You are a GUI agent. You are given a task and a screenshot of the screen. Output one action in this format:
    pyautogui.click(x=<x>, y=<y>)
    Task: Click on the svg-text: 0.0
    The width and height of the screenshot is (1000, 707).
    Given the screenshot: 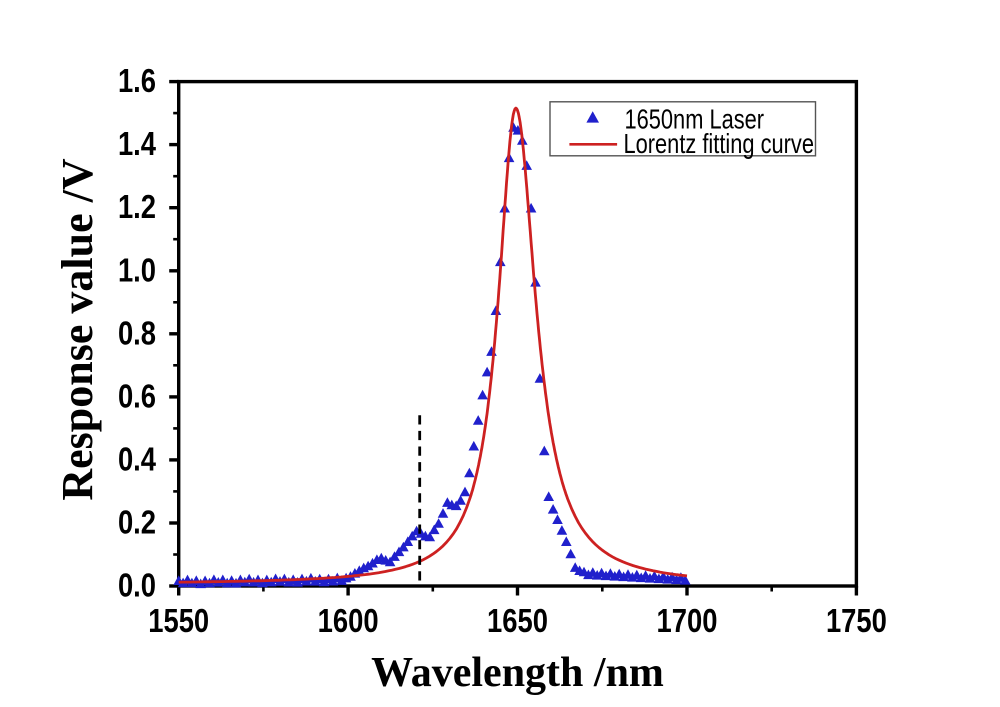 What is the action you would take?
    pyautogui.click(x=137, y=586)
    